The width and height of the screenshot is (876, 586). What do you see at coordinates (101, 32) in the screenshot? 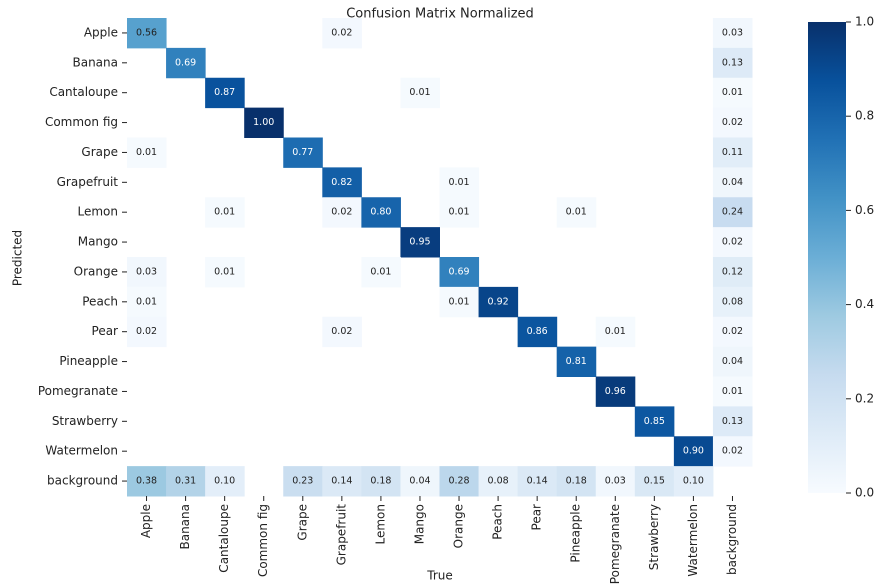
I see `y-tick-label: Apple` at bounding box center [101, 32].